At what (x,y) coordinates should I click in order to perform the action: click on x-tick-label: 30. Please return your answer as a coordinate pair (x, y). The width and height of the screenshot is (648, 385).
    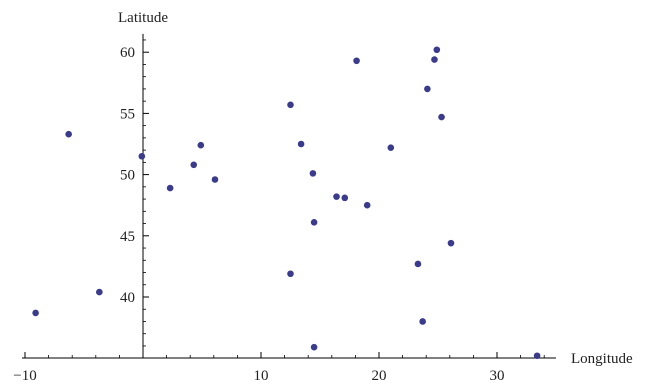
    Looking at the image, I should click on (497, 376).